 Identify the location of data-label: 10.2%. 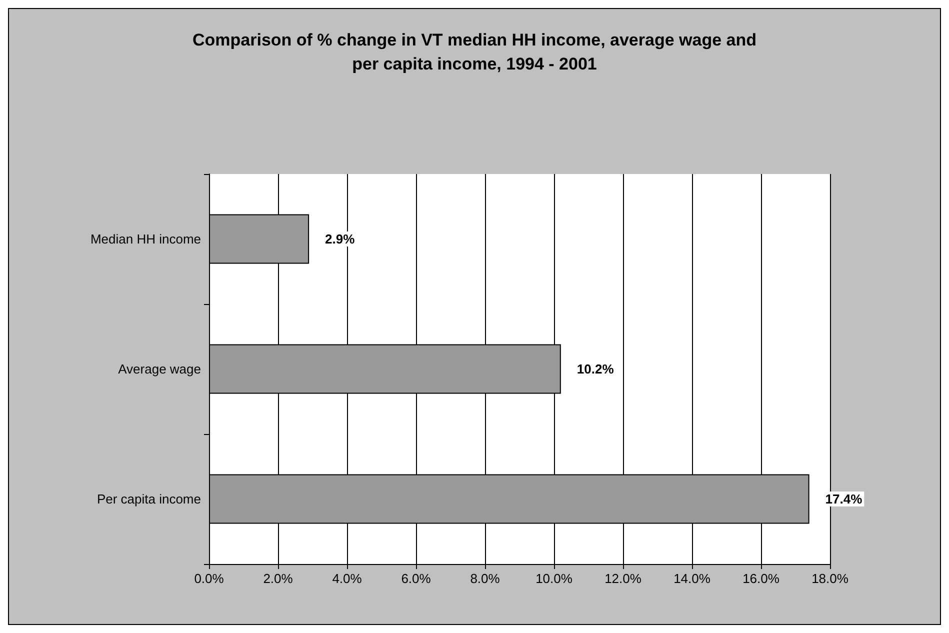
(595, 369).